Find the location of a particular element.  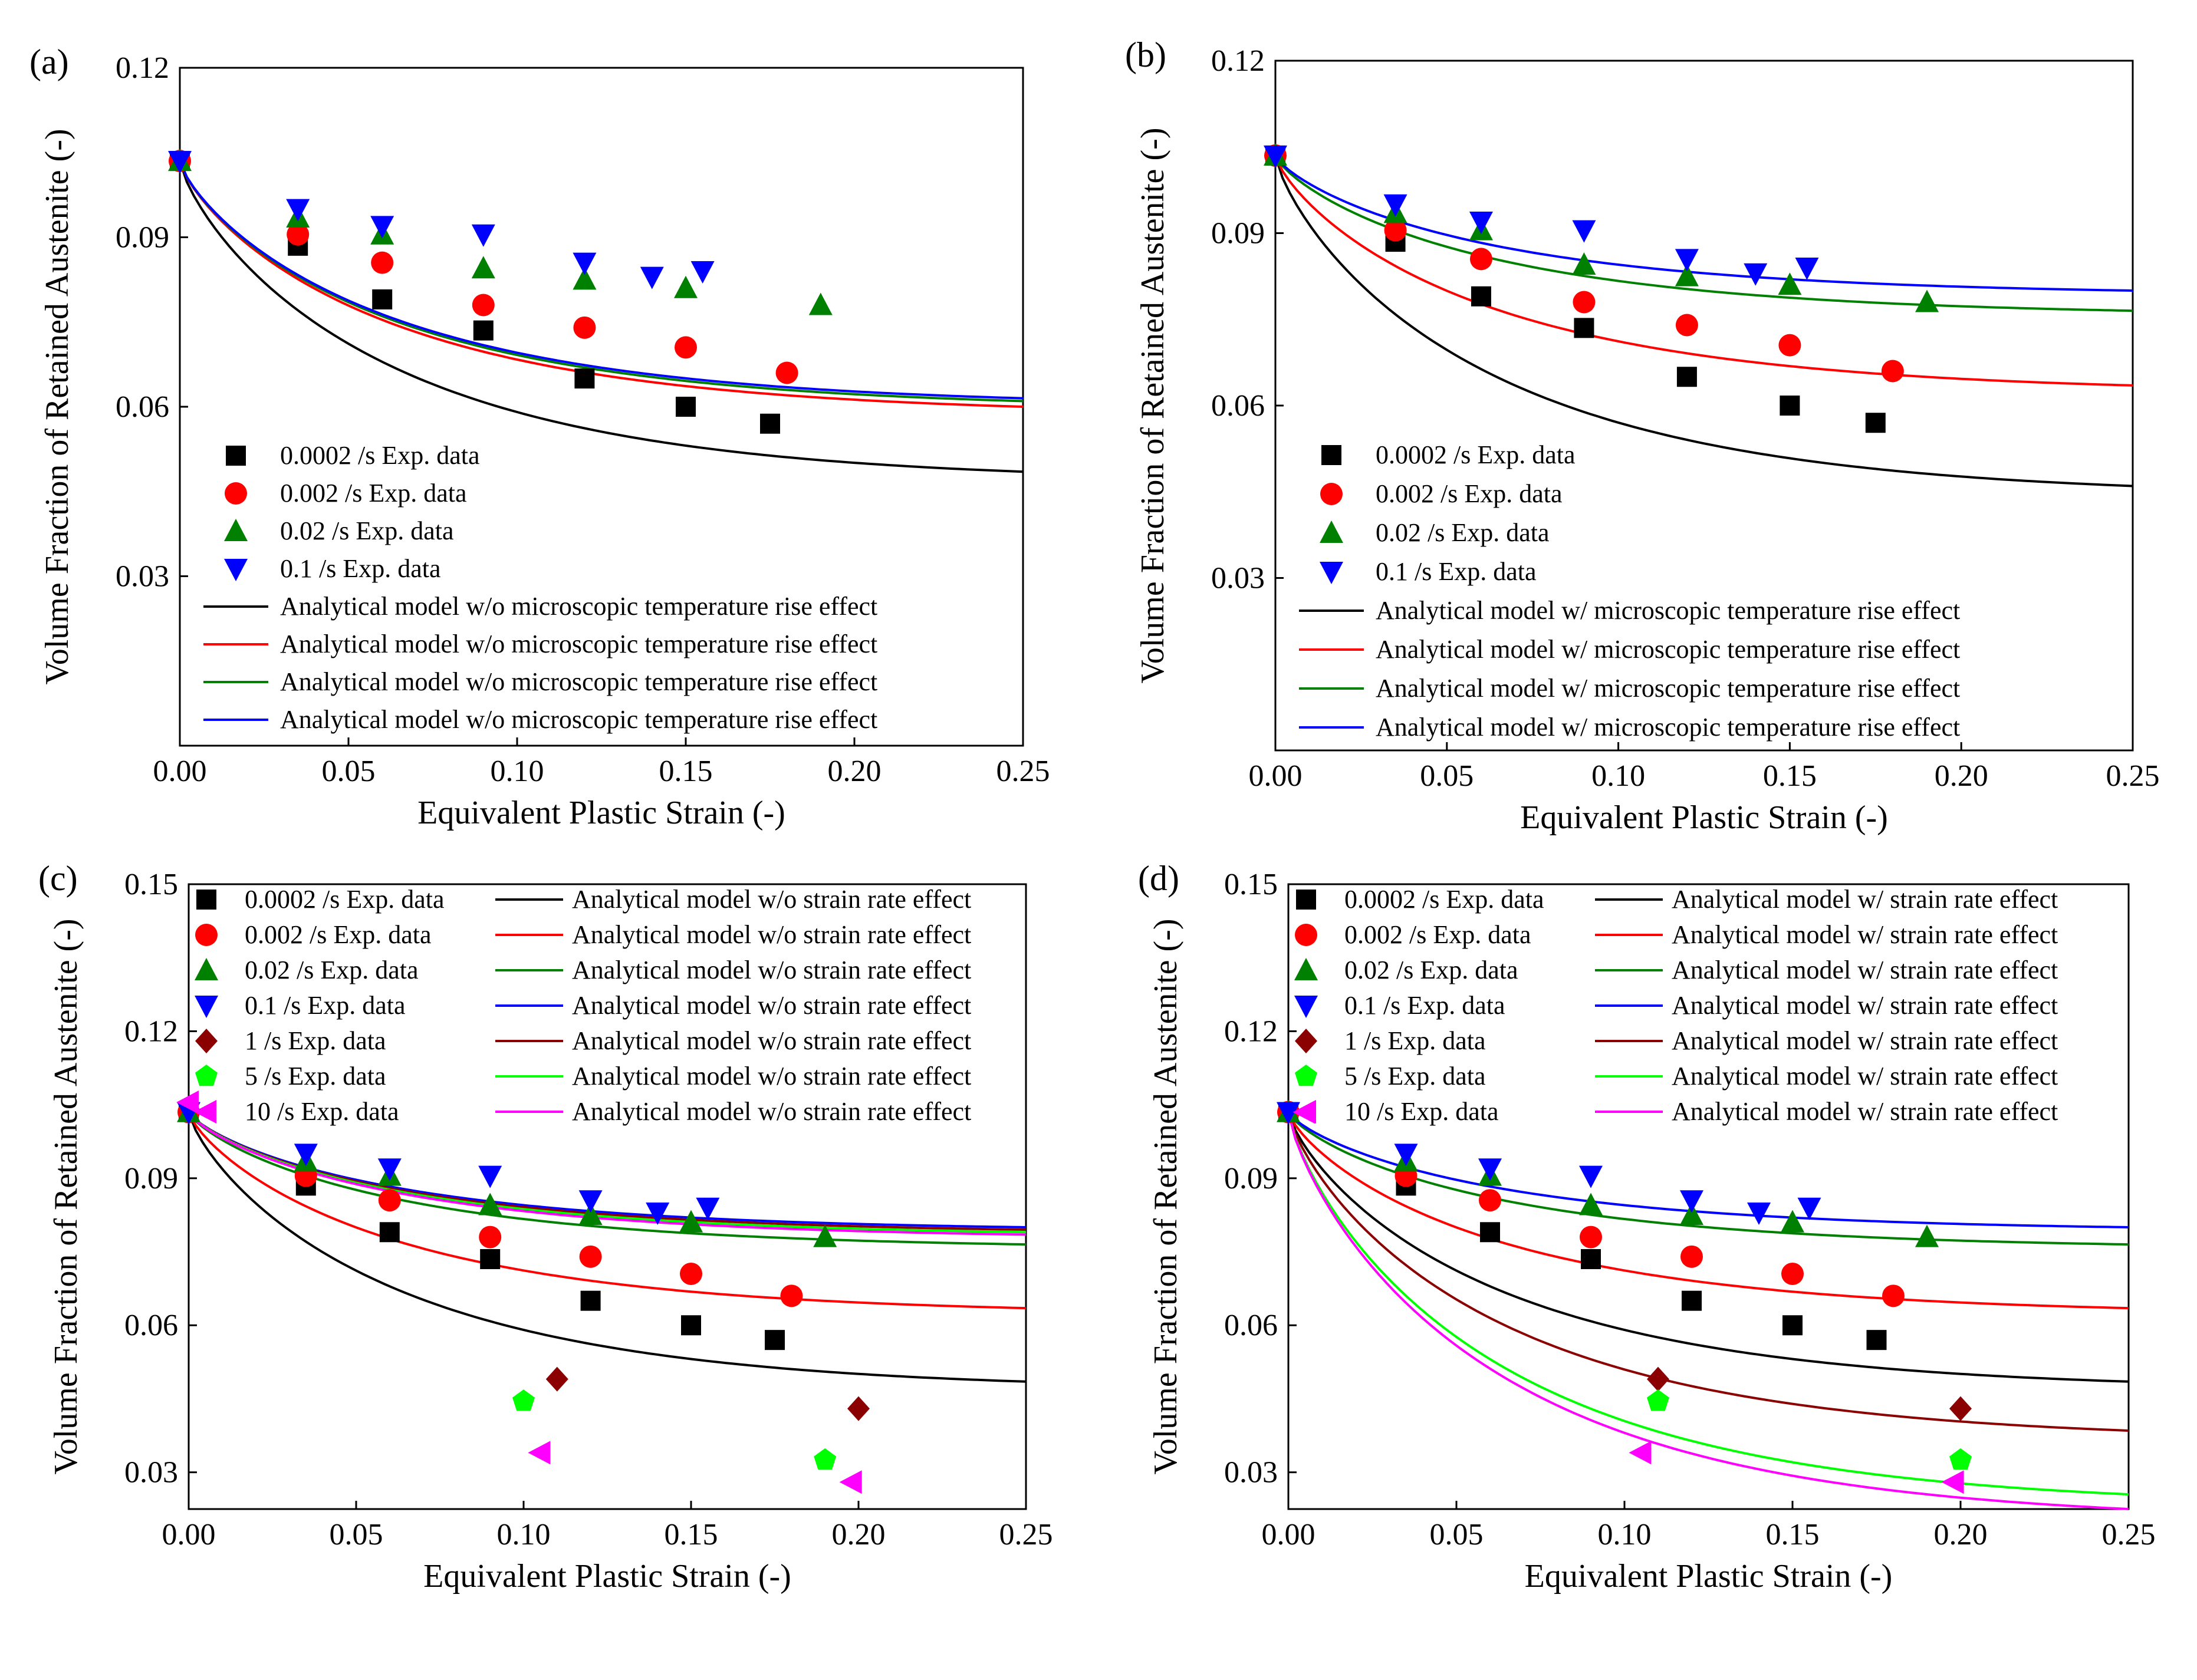

legend-label: 0.0002 /s Exp. data is located at coordinates (1444, 899).